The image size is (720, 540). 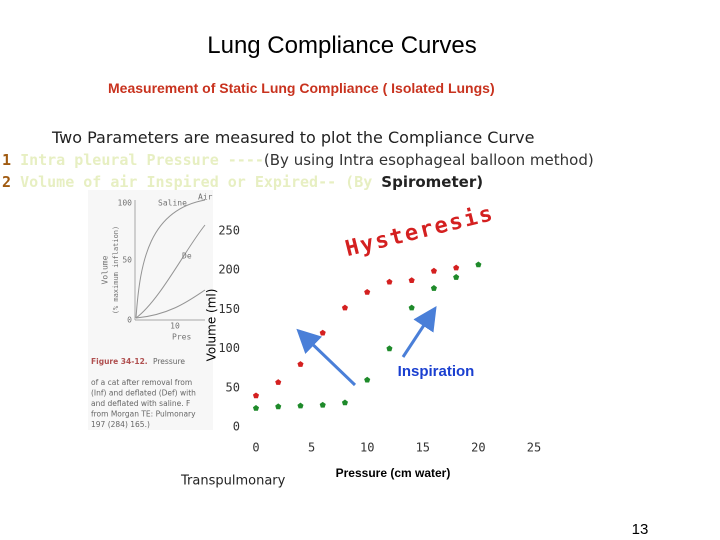 I want to click on page-number: 13, so click(x=640, y=529).